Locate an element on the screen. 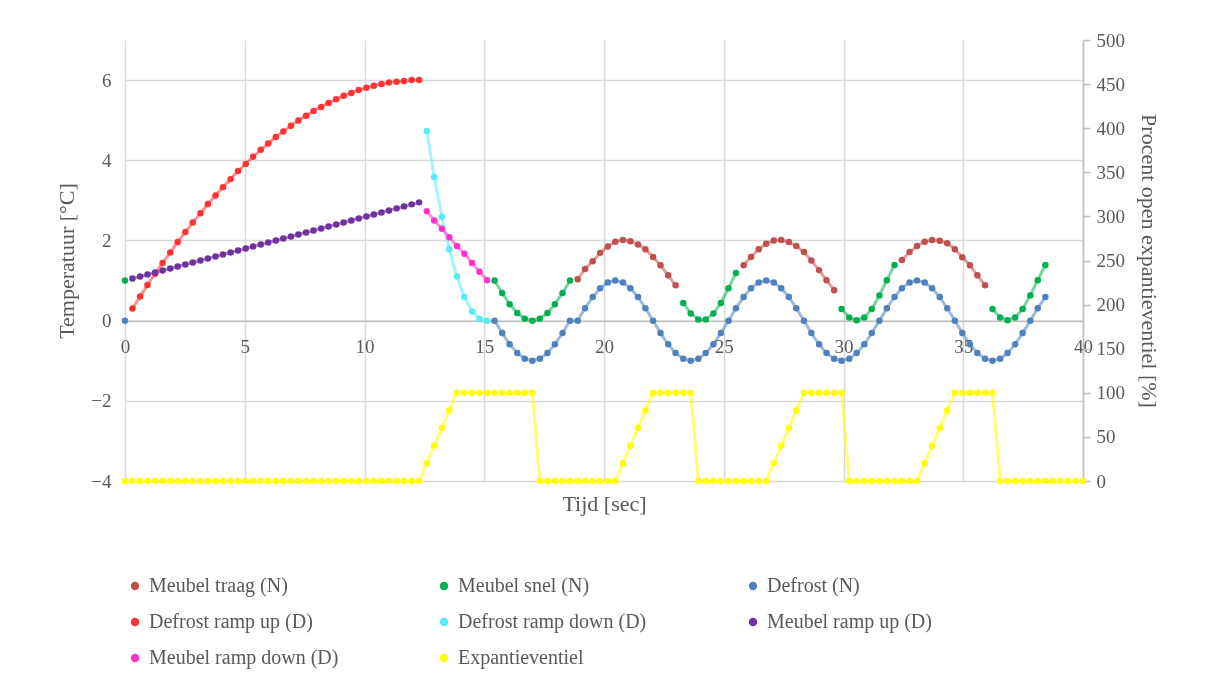 Image resolution: width=1216 pixels, height=698 pixels. y2-tick-label: 150 is located at coordinates (1110, 349).